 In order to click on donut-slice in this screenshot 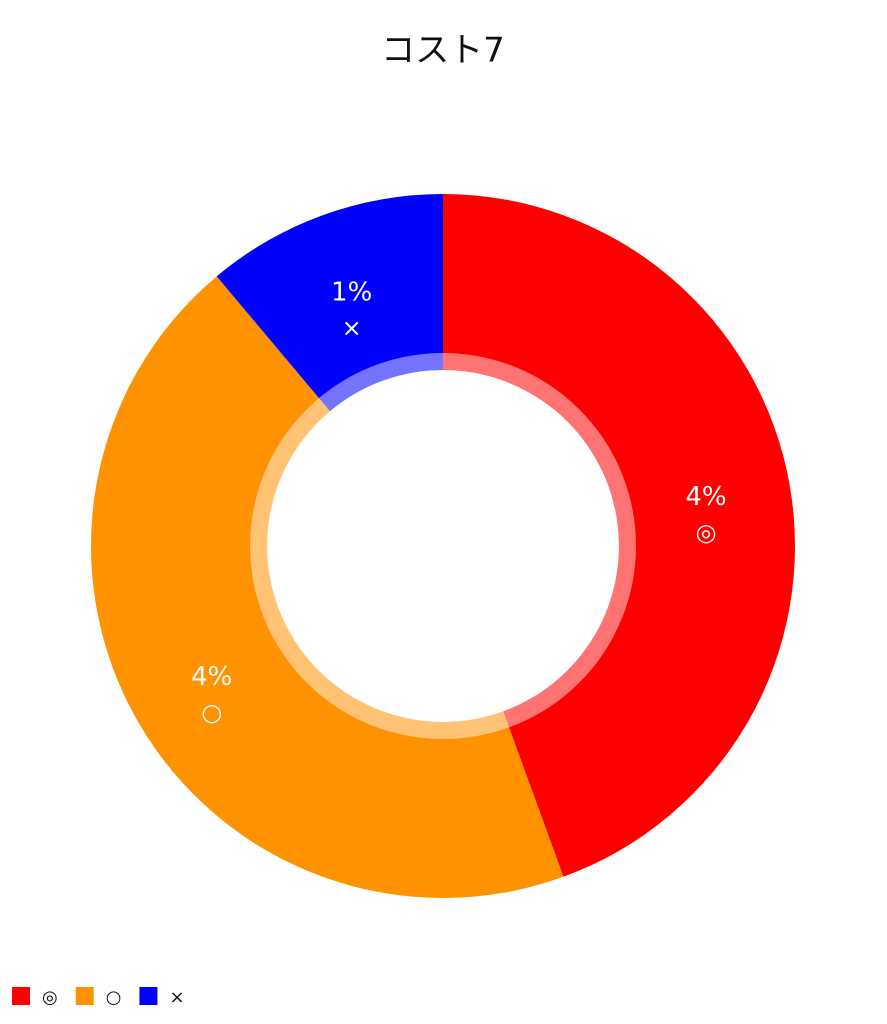, I will do `click(329, 303)`.